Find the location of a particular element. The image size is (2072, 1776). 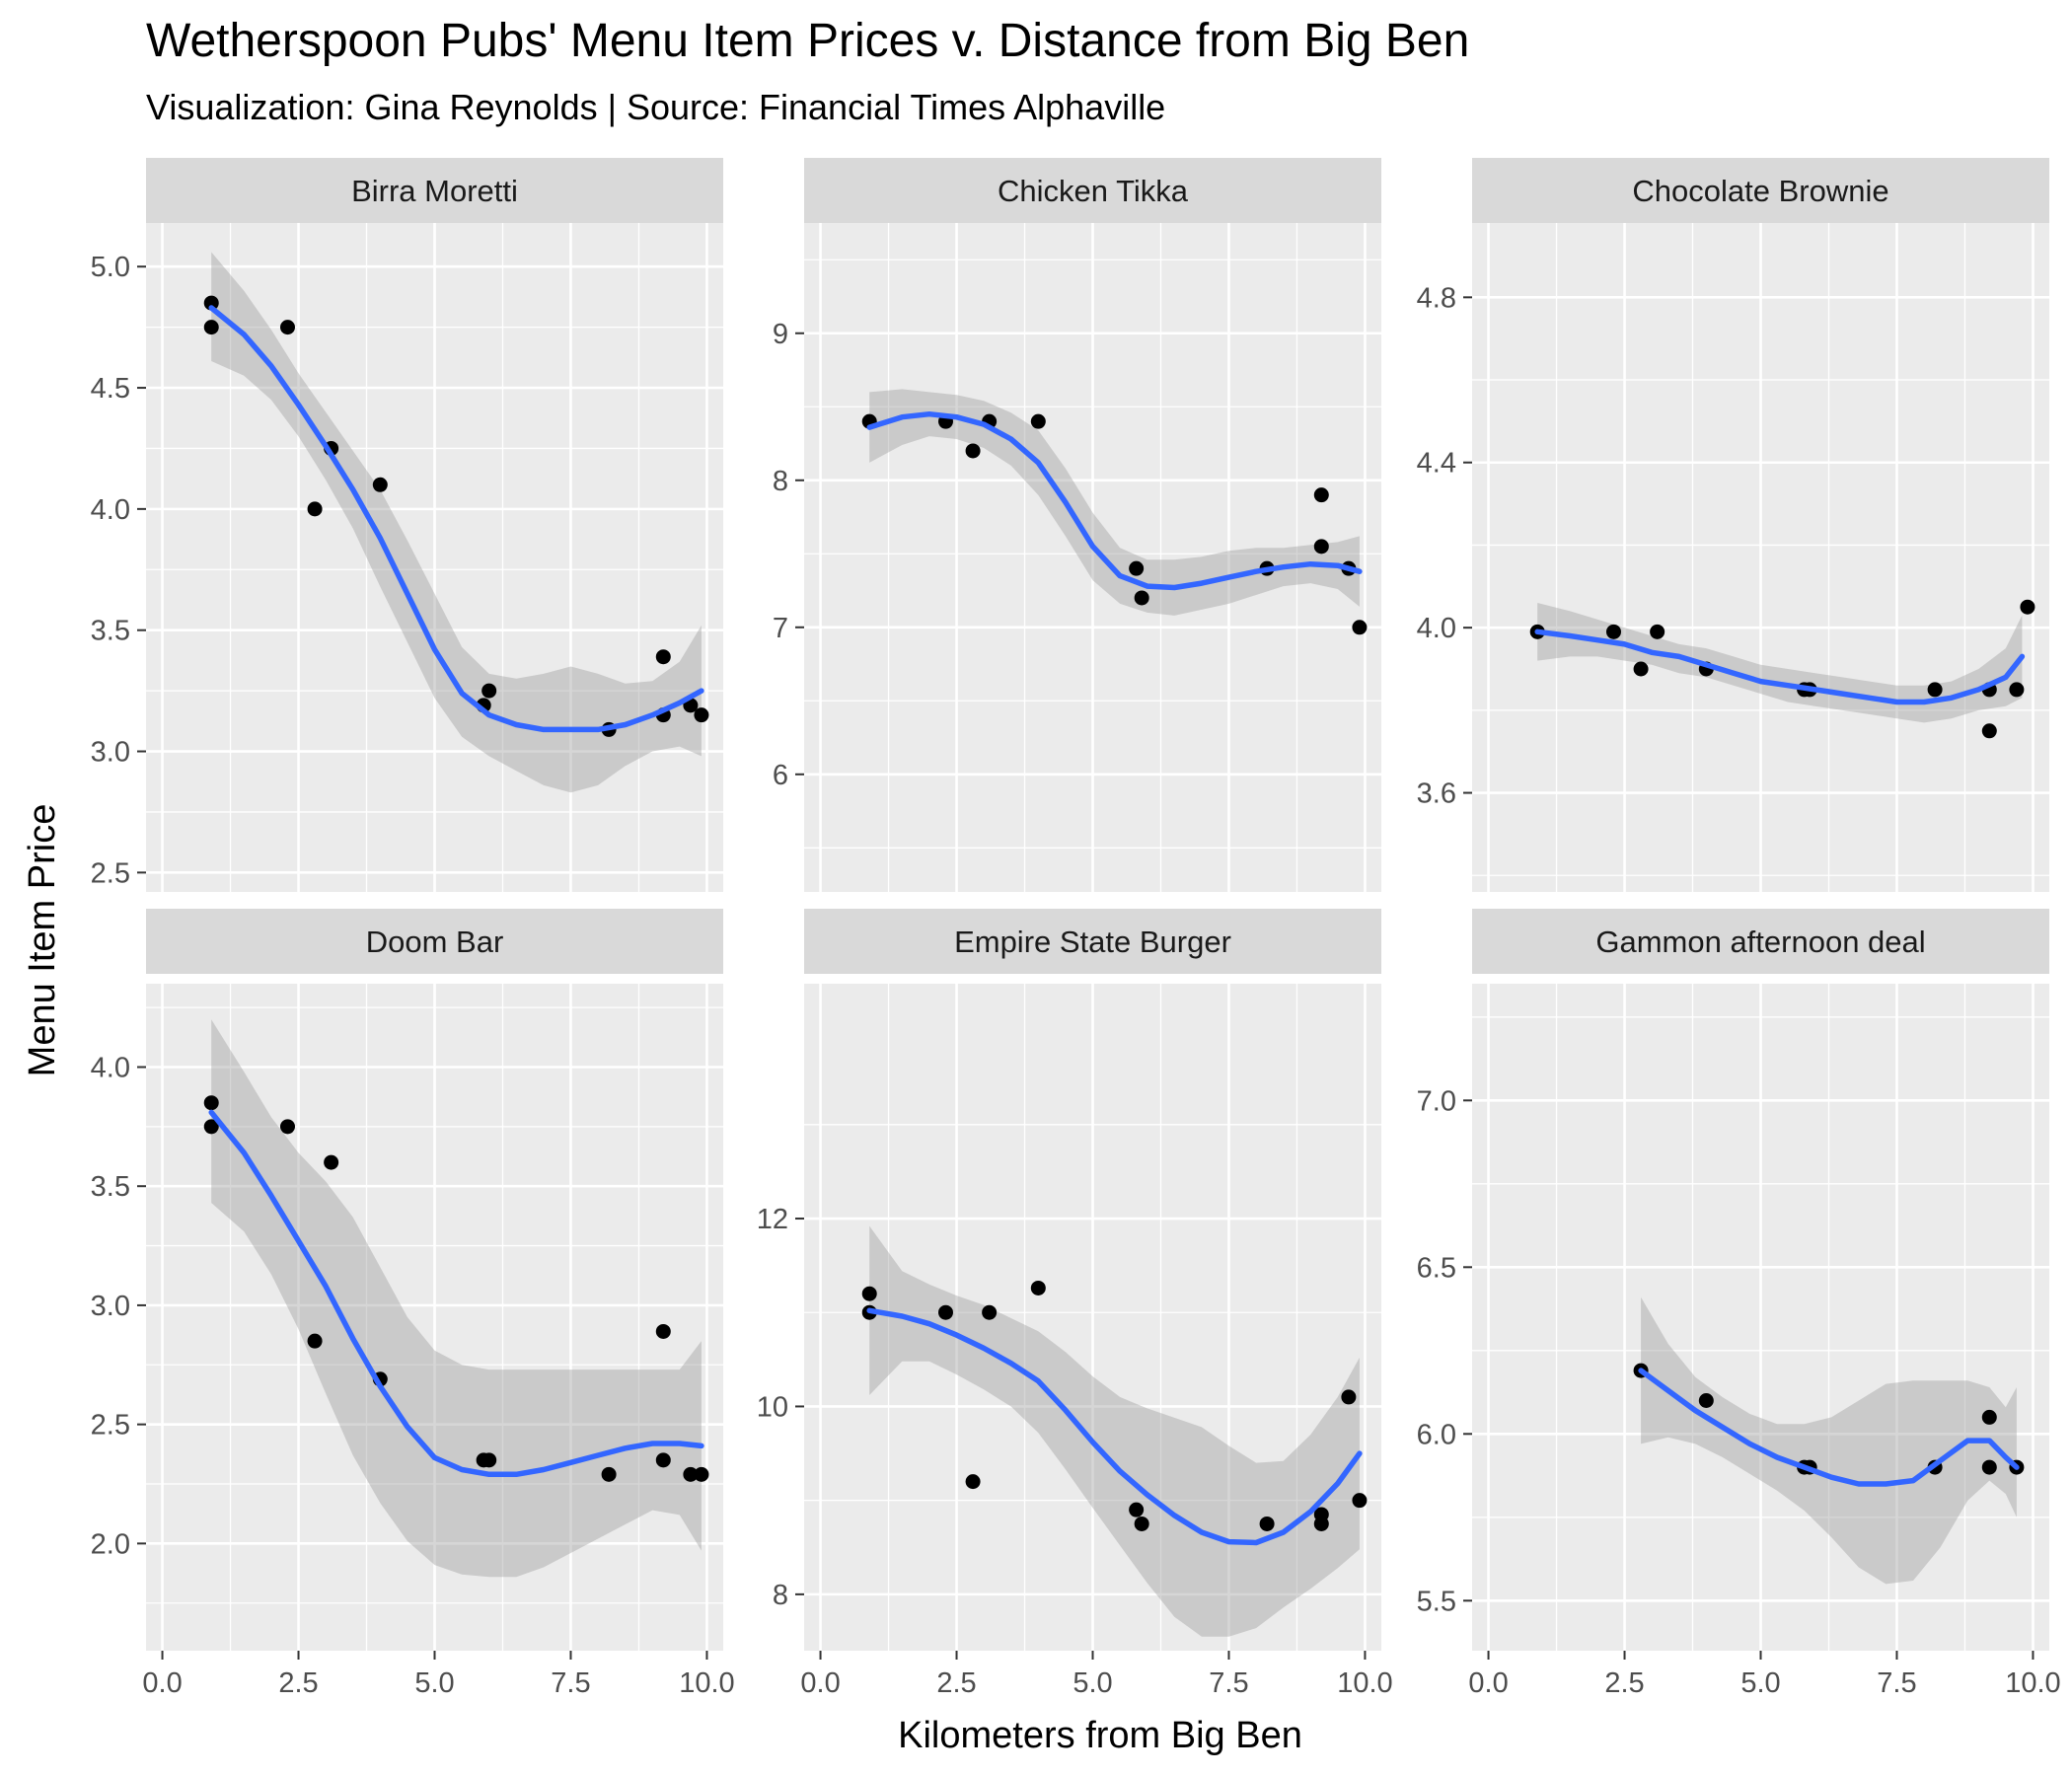

confidence-band-chicken-tikka is located at coordinates (1114, 503).